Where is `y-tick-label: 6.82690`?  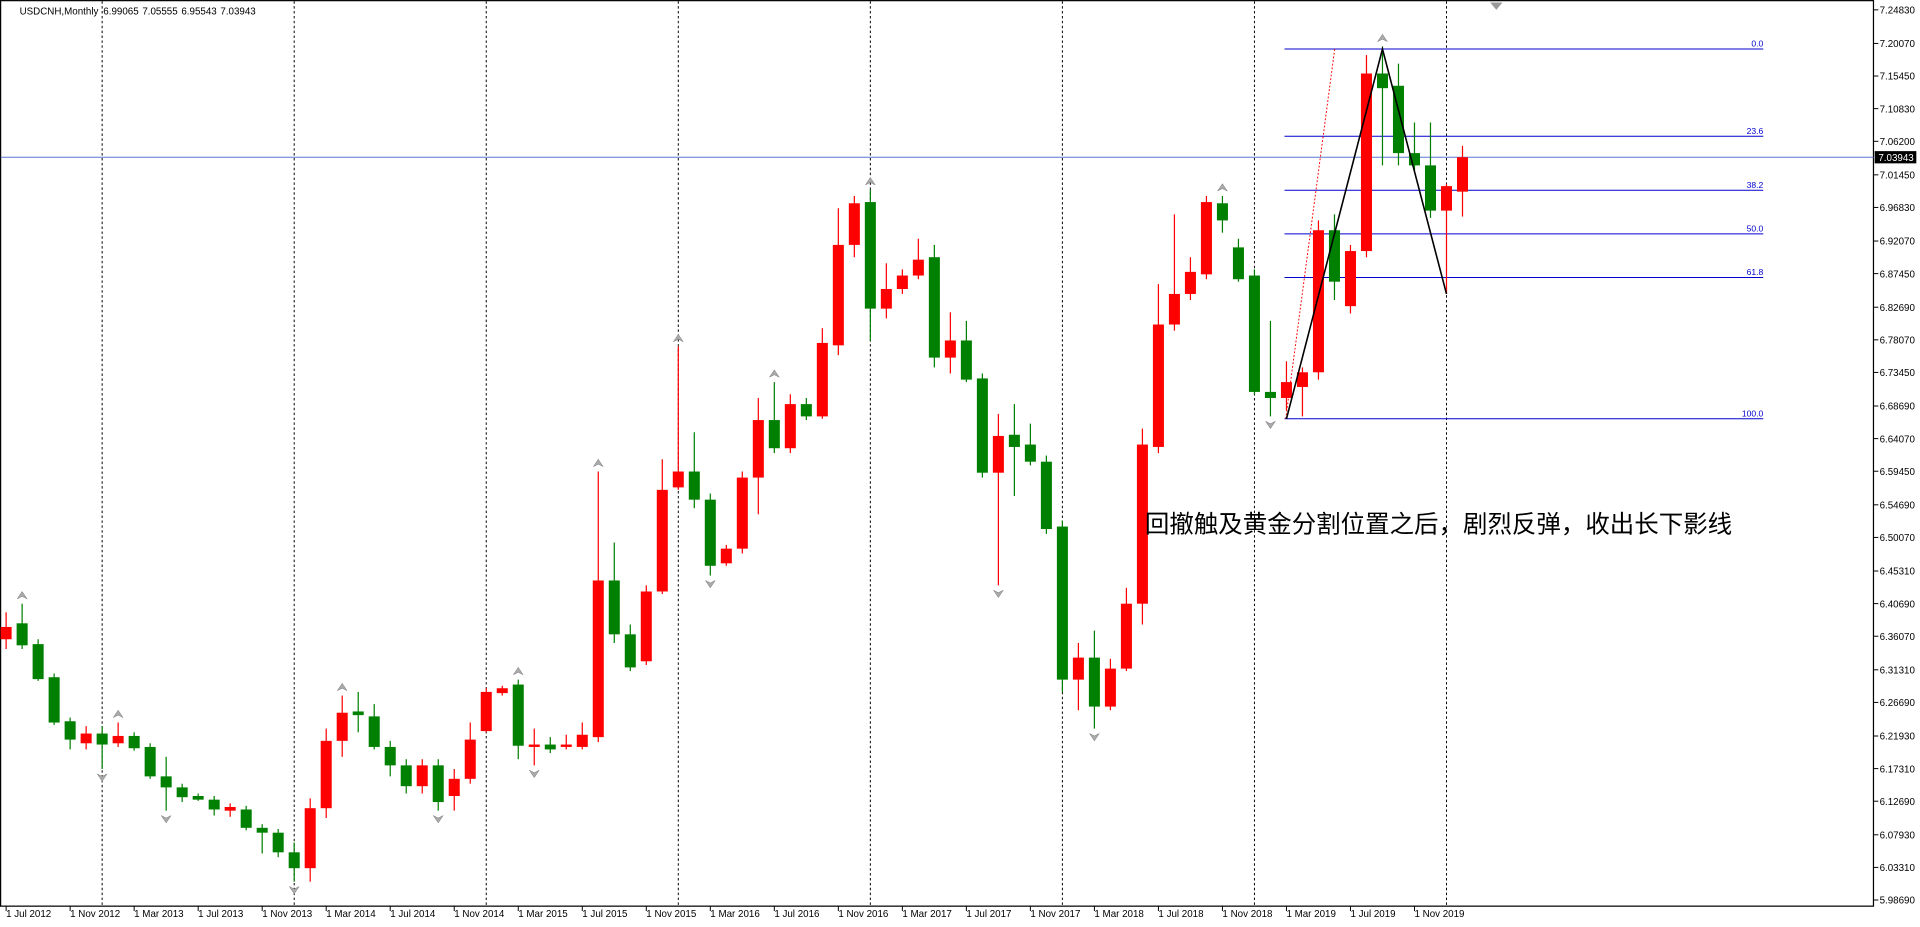 y-tick-label: 6.82690 is located at coordinates (1898, 308).